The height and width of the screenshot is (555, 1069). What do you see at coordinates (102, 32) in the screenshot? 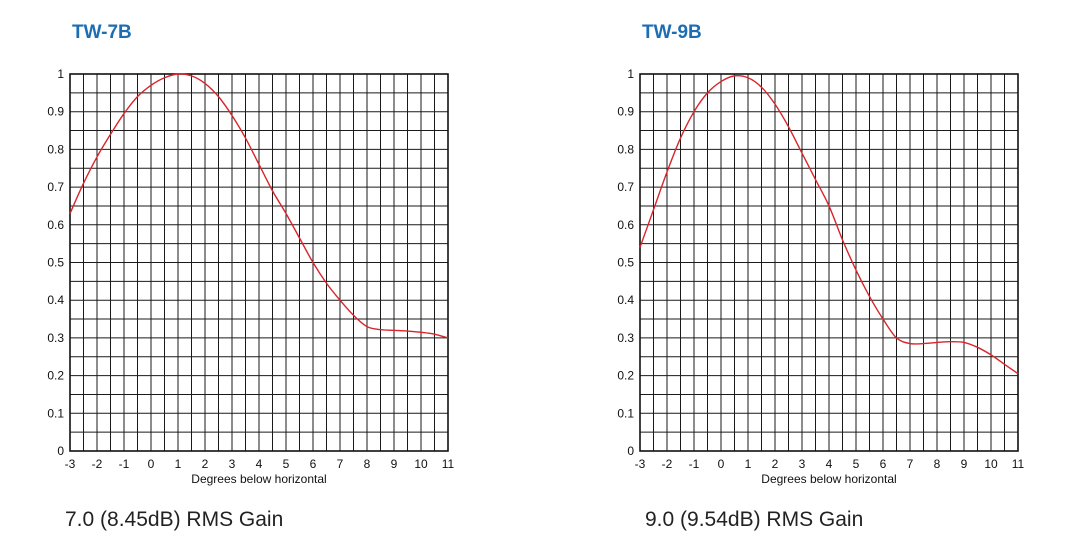
I see `chart-title: TW-7B` at bounding box center [102, 32].